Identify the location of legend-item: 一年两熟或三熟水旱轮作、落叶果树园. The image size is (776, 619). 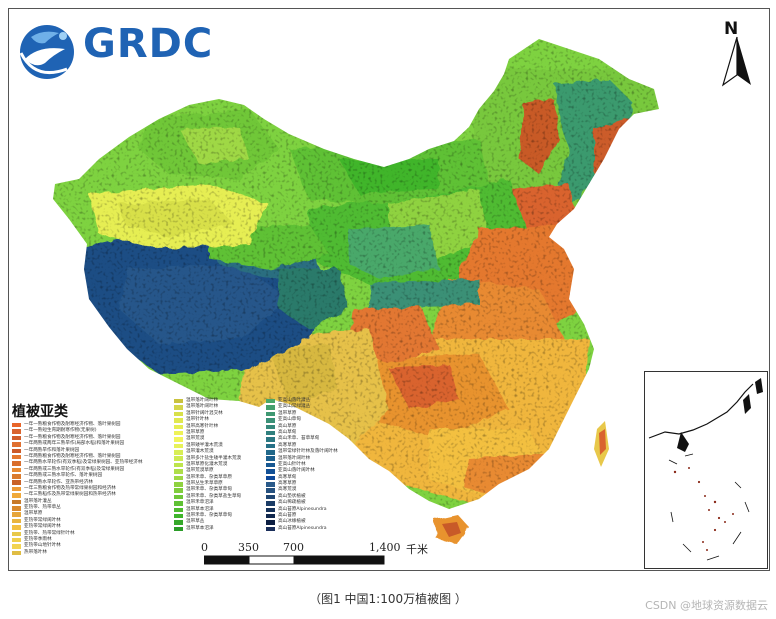
(77, 476).